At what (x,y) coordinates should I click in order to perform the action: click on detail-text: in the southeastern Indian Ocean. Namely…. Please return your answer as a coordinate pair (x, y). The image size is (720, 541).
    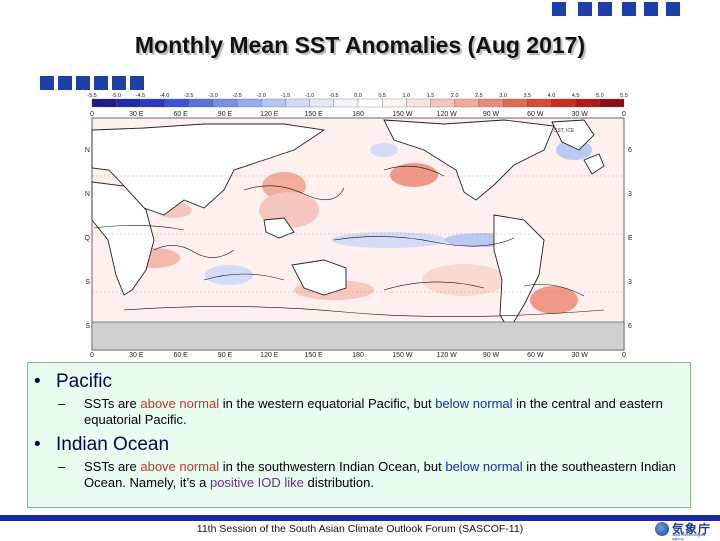
    Looking at the image, I should click on (380, 474).